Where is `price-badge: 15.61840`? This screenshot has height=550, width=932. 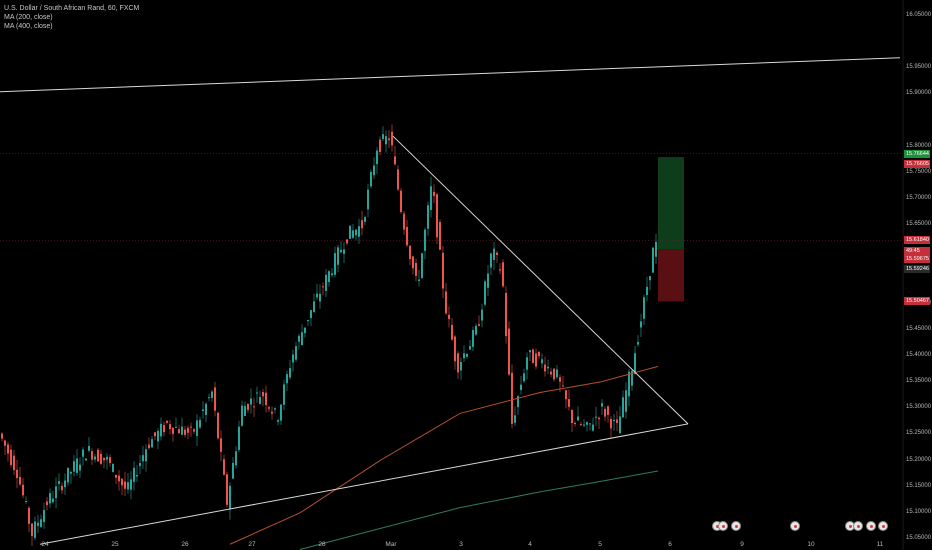 price-badge: 15.61840 is located at coordinates (917, 240).